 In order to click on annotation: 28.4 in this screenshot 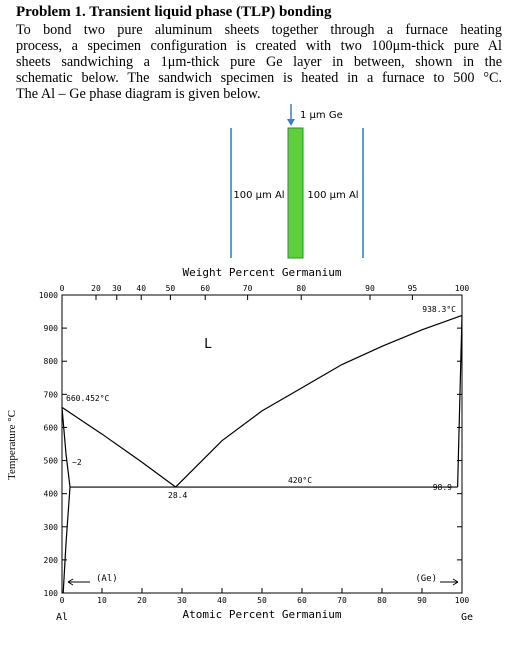, I will do `click(177, 495)`.